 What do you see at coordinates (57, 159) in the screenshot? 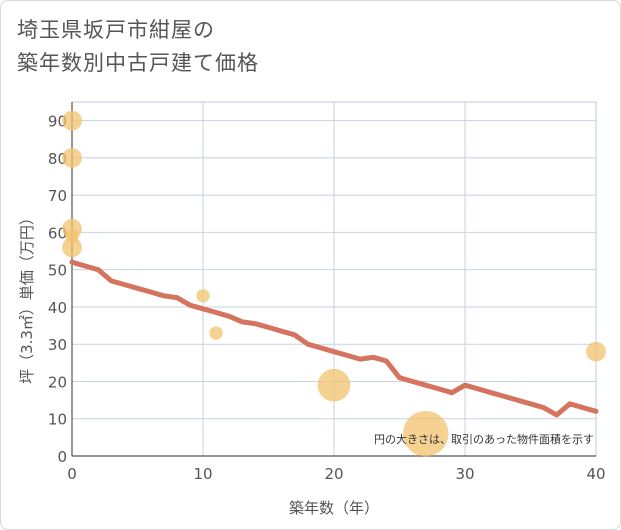
I see `y-tick-label: 80` at bounding box center [57, 159].